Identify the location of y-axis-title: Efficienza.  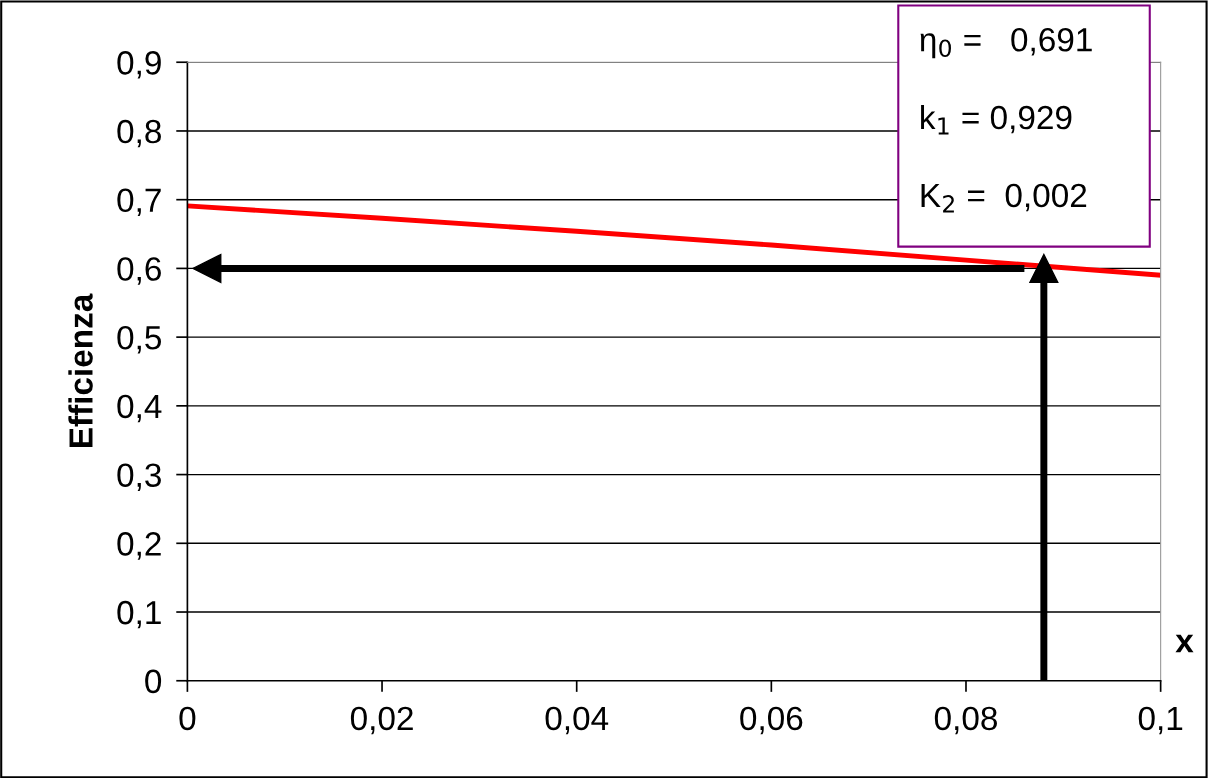
(80, 370).